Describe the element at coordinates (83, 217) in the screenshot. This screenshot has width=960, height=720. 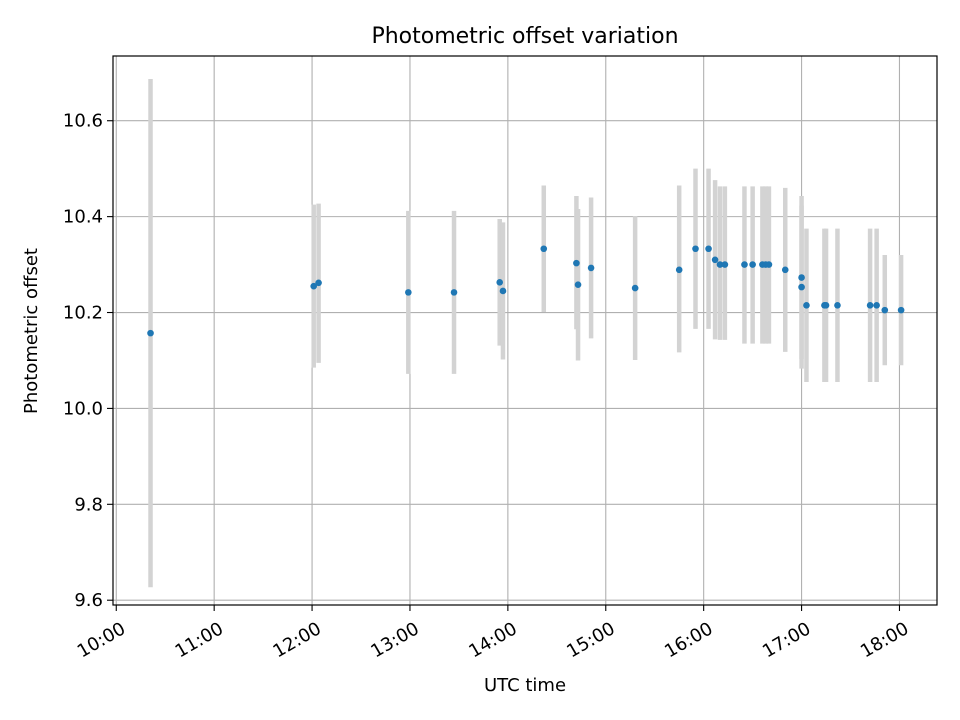
I see `y-tick-label: 10.4` at that location.